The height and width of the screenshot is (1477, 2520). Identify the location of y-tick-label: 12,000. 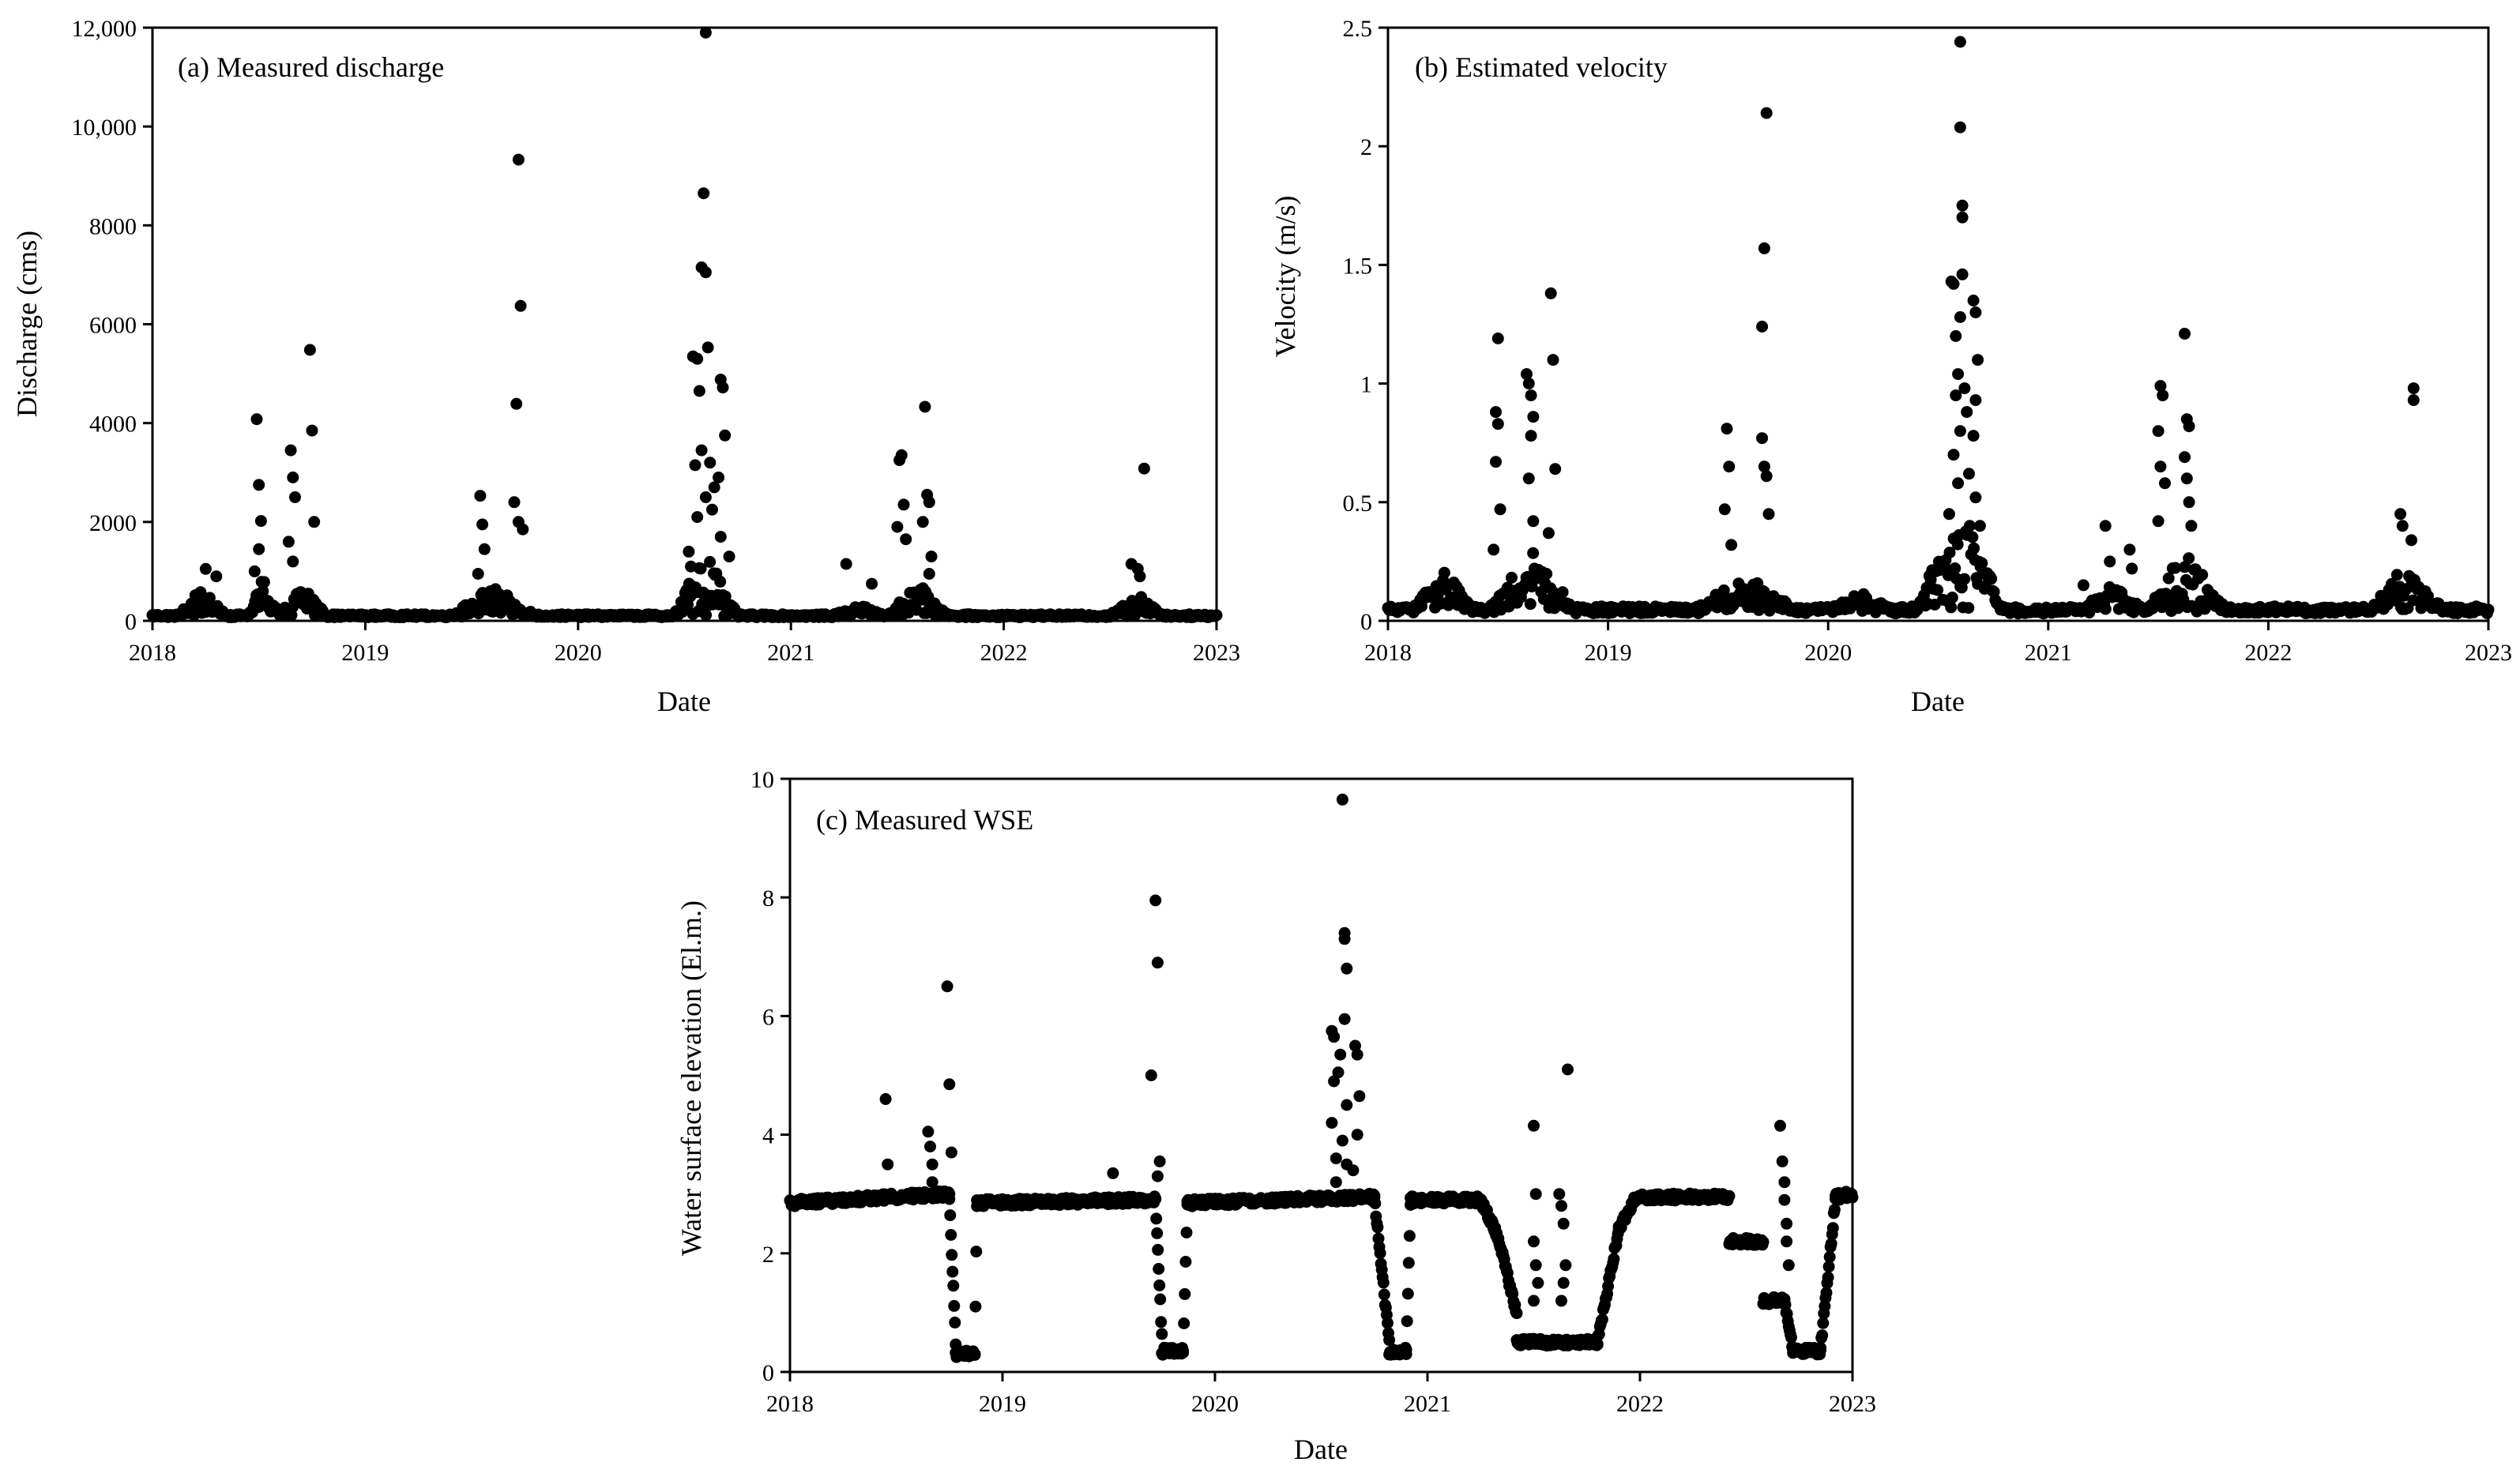
(104, 29).